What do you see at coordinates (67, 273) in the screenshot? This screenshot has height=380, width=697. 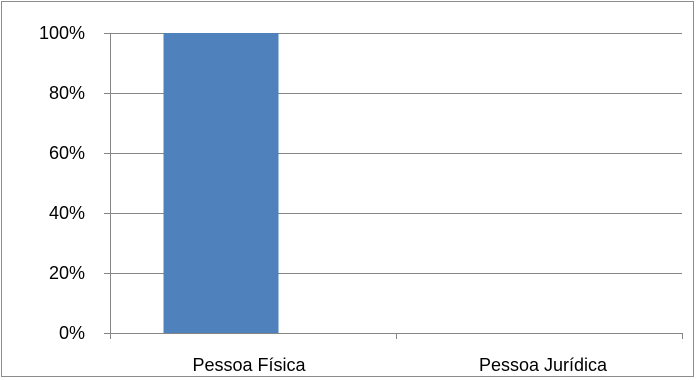 I see `y-tick-label: 20%` at bounding box center [67, 273].